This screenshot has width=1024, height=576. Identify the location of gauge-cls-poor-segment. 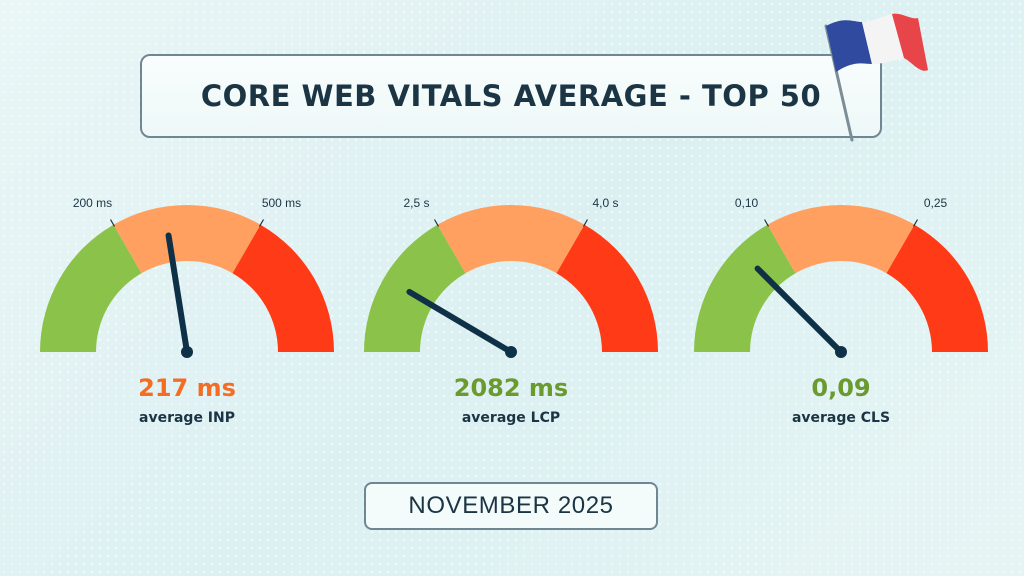
(937, 288).